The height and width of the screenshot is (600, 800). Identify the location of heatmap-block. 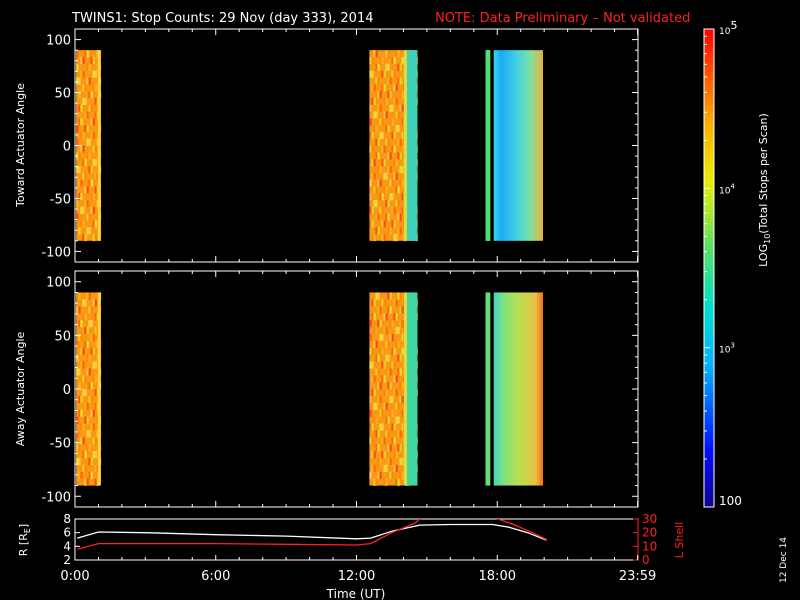
(518, 145).